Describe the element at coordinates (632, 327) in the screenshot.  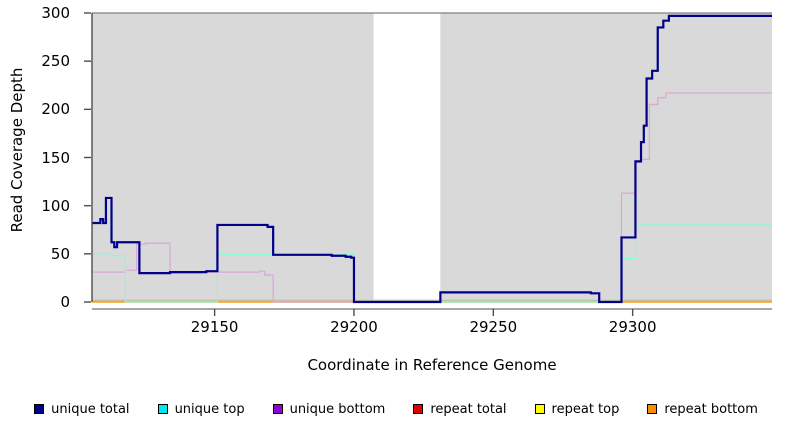
I see `x-tick-label: 29300` at that location.